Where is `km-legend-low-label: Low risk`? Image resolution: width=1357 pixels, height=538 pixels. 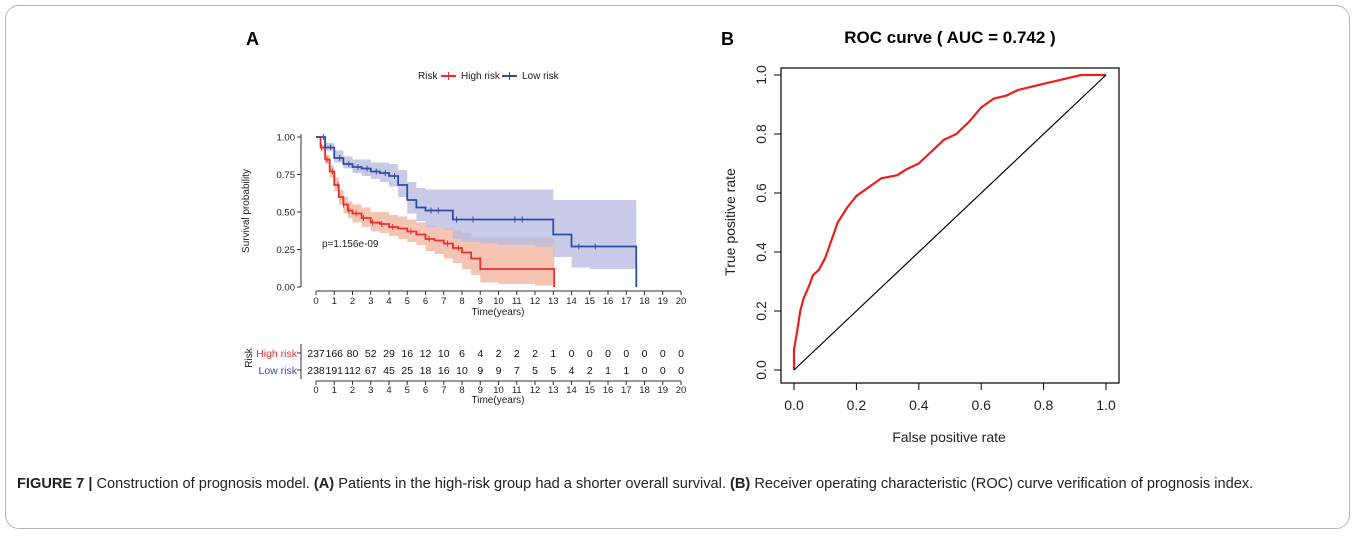 km-legend-low-label: Low risk is located at coordinates (541, 76).